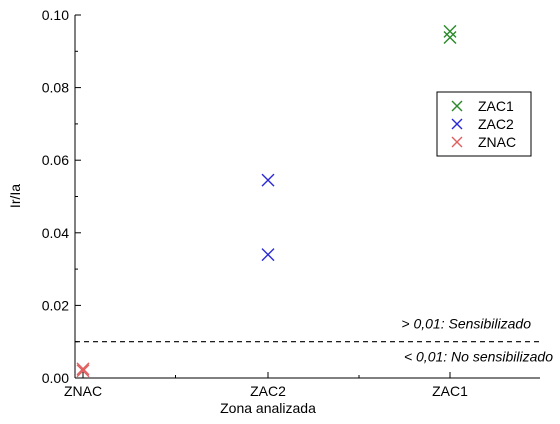 This screenshot has height=424, width=560. Describe the element at coordinates (83, 391) in the screenshot. I see `x-tick-label: ZNAC` at that location.